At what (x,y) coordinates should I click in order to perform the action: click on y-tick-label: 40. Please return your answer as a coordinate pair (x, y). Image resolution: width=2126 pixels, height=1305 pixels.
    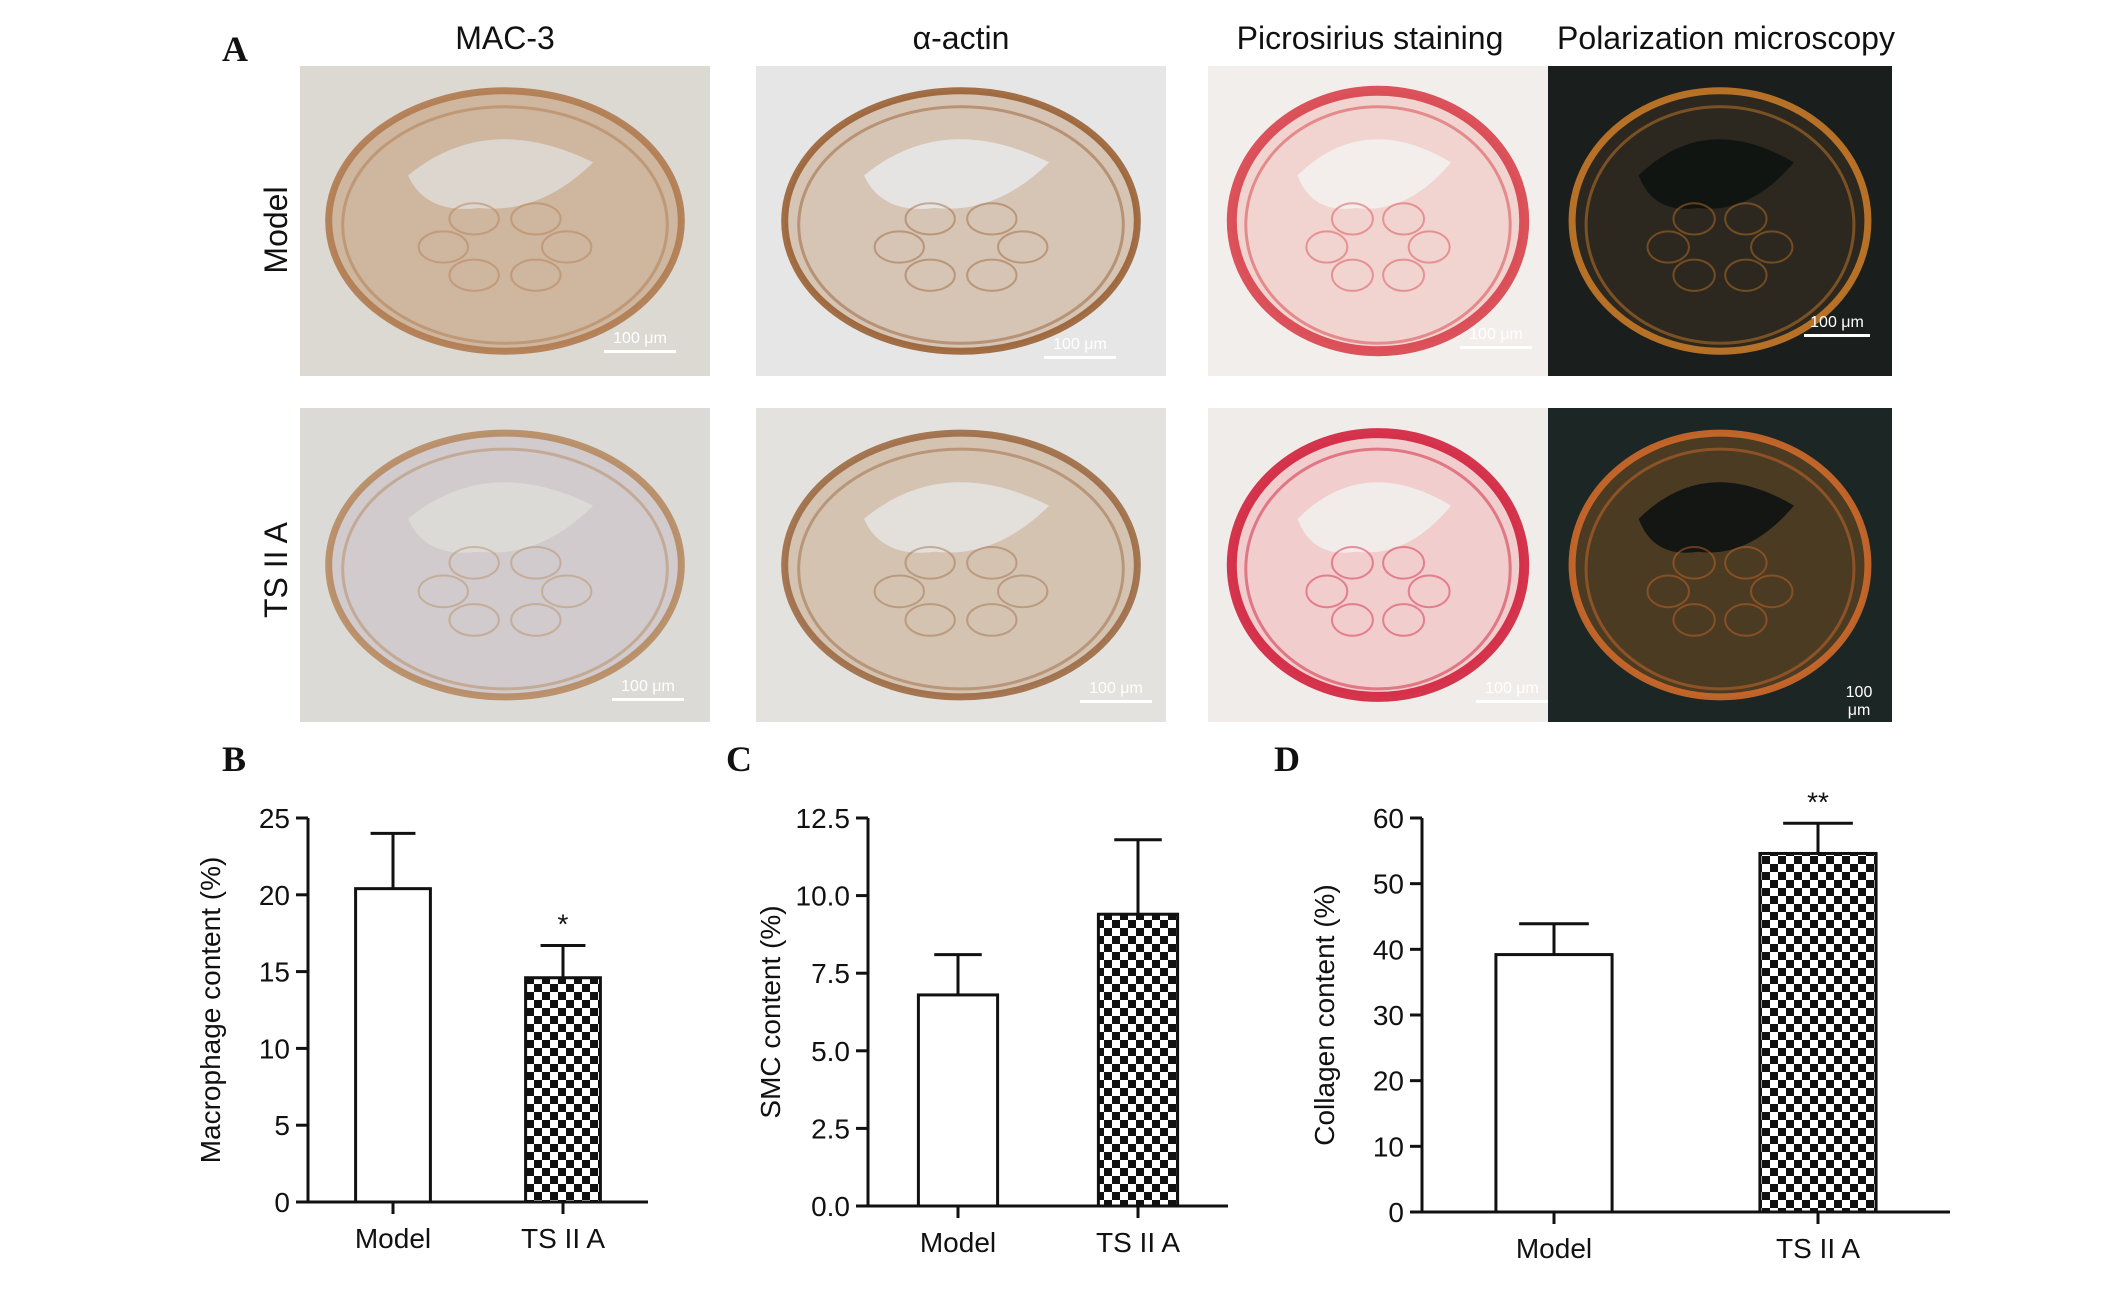
    Looking at the image, I should click on (1388, 949).